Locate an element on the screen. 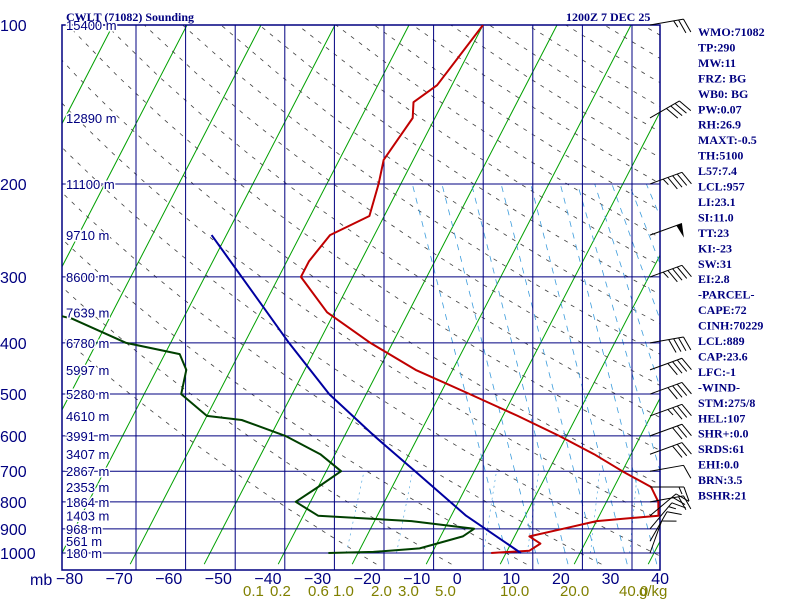 The width and height of the screenshot is (800, 600). index-line: LI:23.1 is located at coordinates (717, 202).